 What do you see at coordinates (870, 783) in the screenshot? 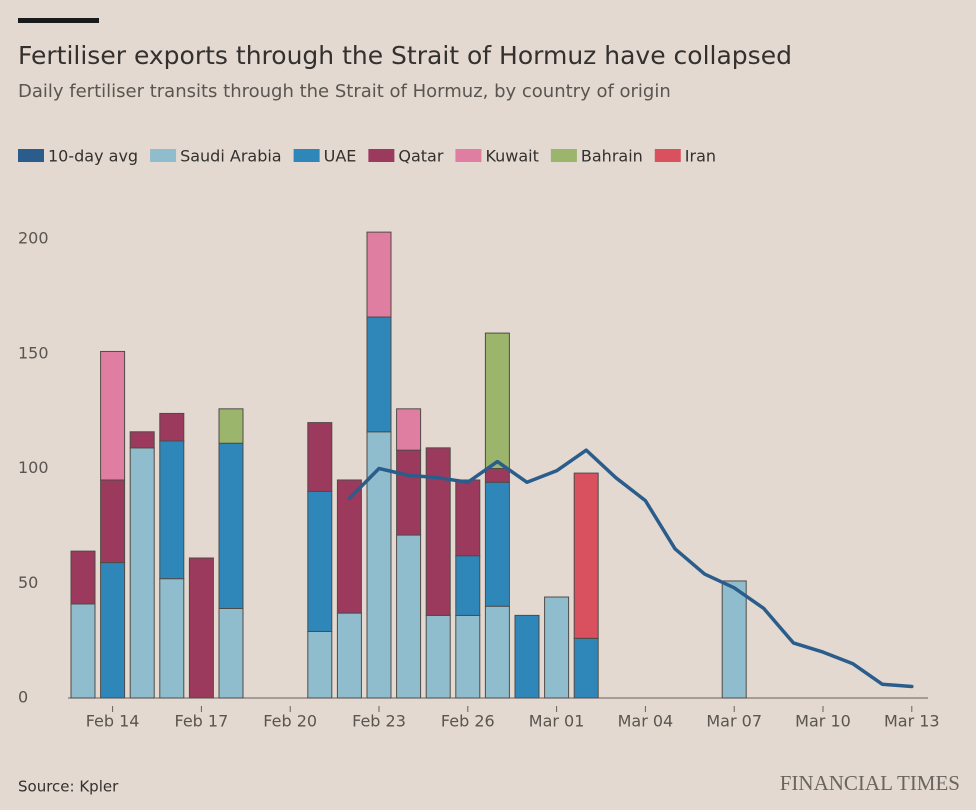
I see `brand: FINANCIAL TIMES` at bounding box center [870, 783].